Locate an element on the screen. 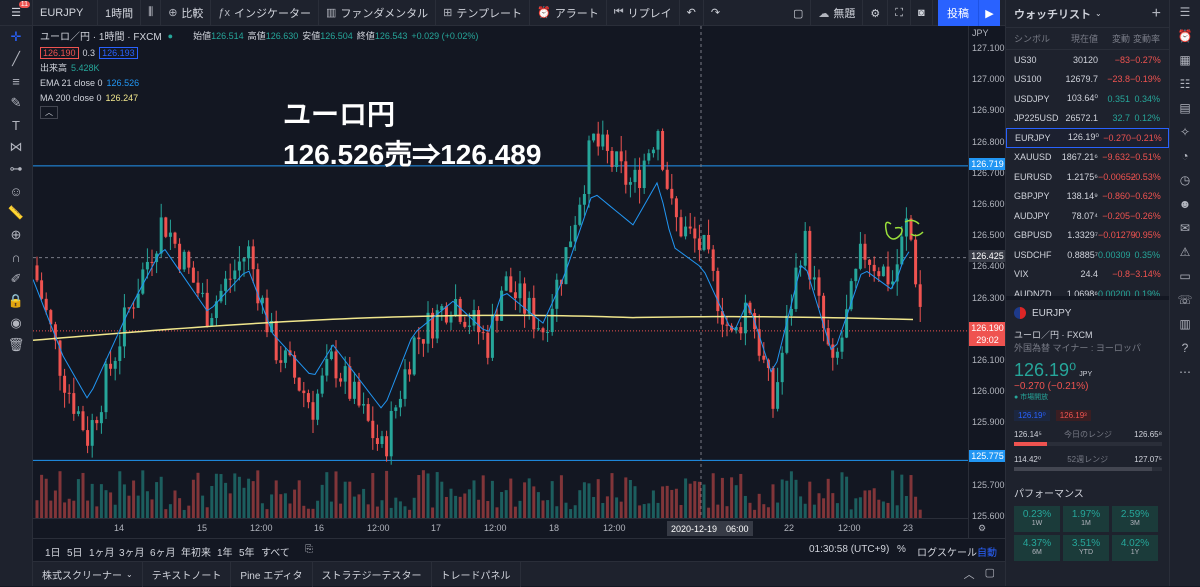  tab-trading-panel: トレードパネル is located at coordinates (476, 574).